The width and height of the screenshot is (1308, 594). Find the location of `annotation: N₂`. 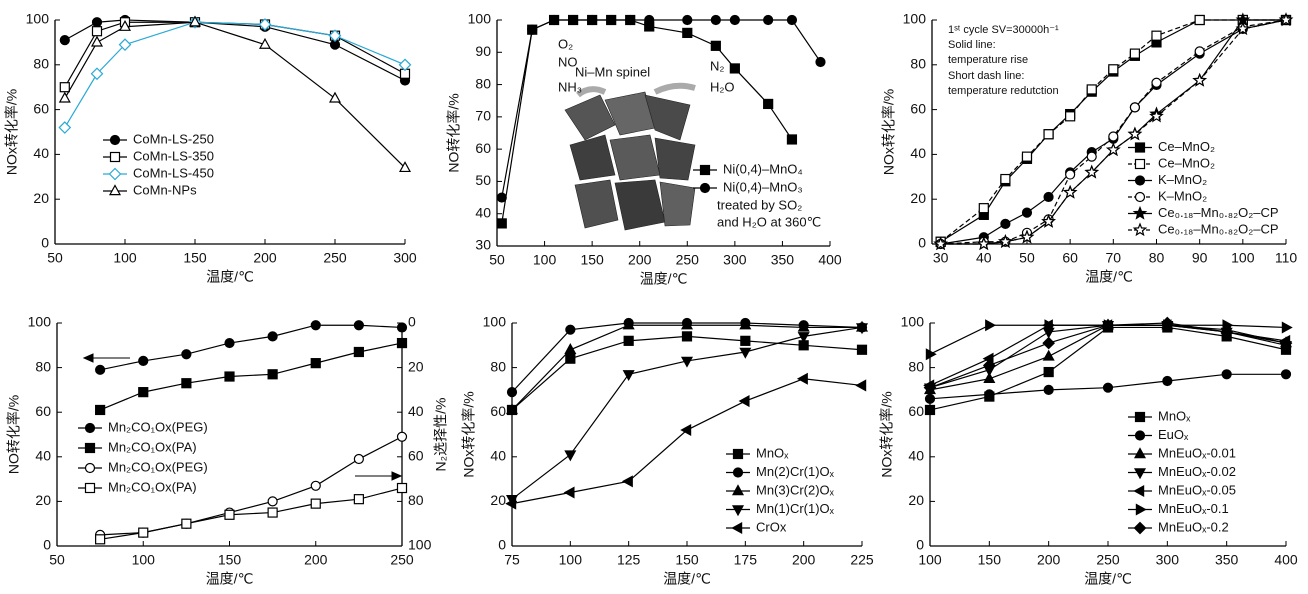

annotation: N₂ is located at coordinates (717, 65).